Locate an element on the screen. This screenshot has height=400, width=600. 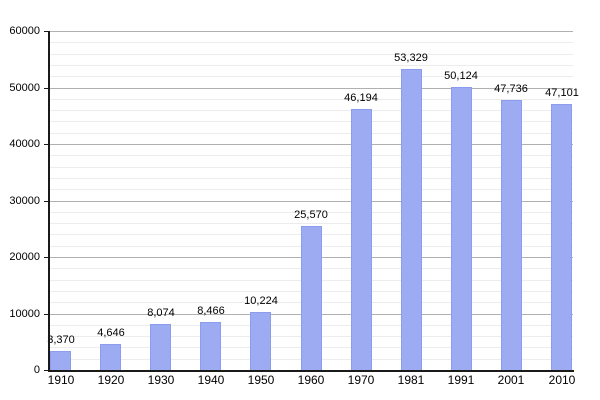
y-axis-line is located at coordinates (49, 201).